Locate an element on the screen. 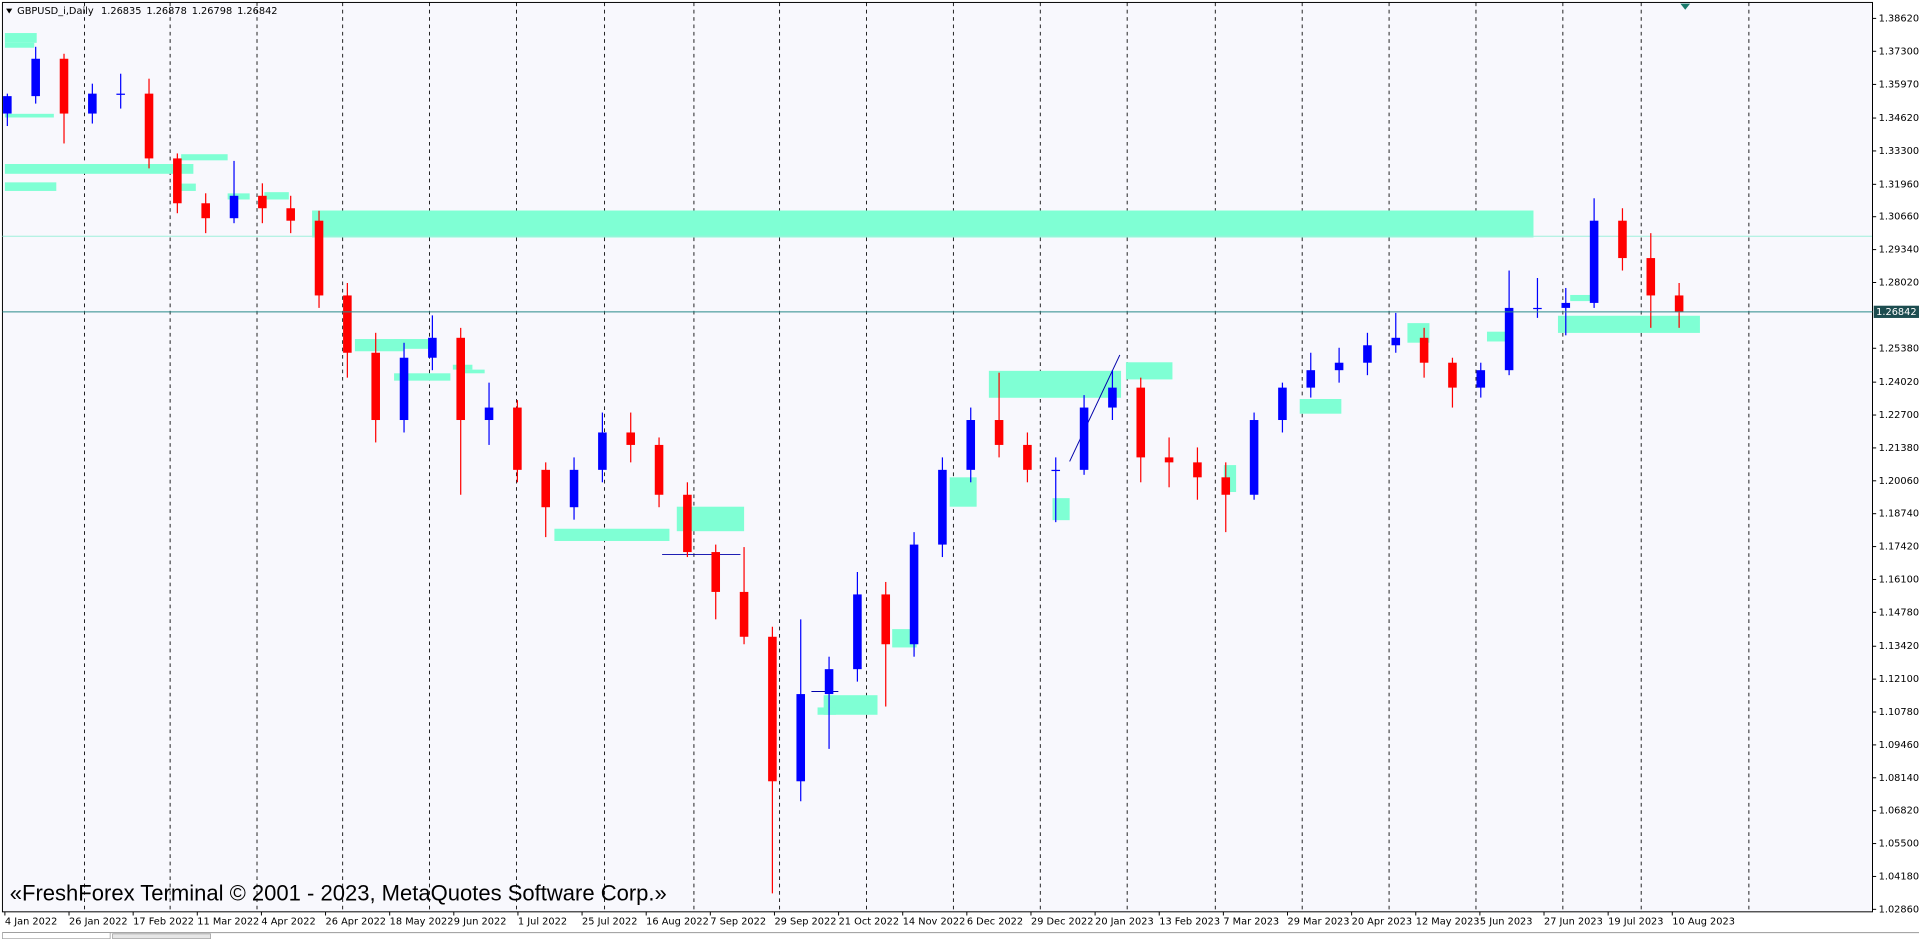 This screenshot has height=939, width=1919. x-tick-label: 4 Jan 2022 is located at coordinates (31, 922).